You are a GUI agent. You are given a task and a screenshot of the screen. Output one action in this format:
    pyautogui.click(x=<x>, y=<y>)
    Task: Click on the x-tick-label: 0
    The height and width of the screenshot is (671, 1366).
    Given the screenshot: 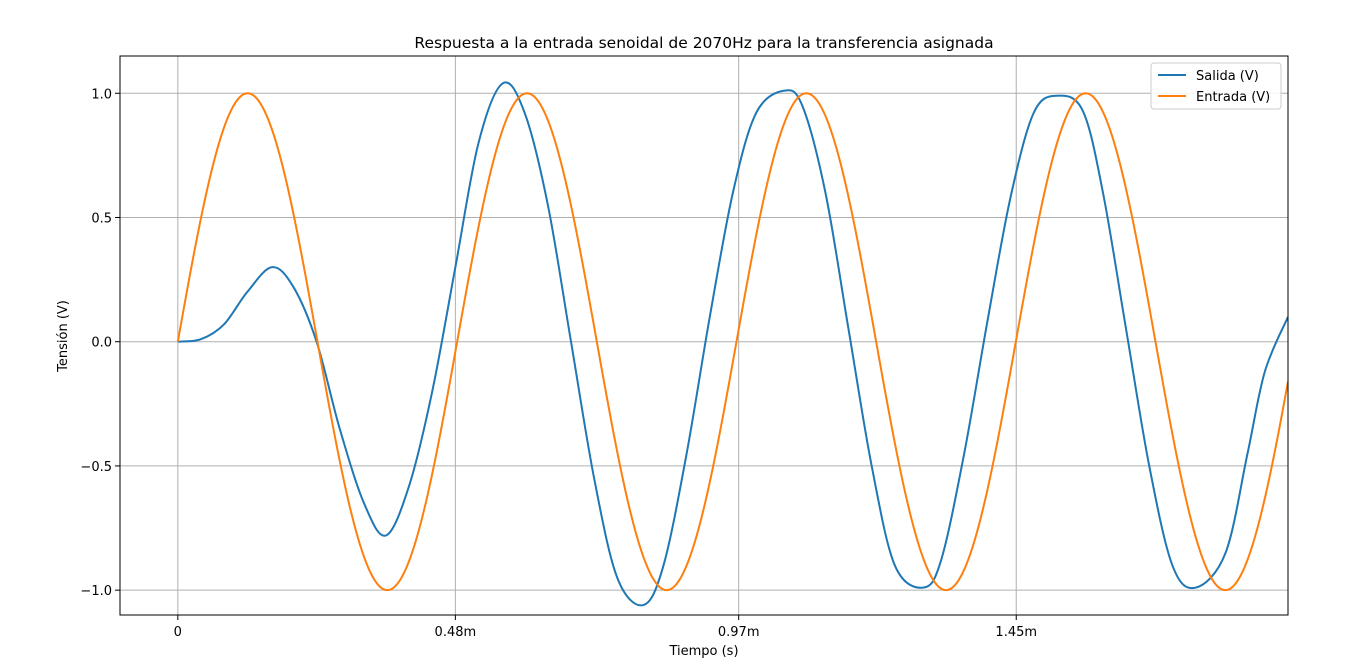 What is the action you would take?
    pyautogui.click(x=178, y=632)
    